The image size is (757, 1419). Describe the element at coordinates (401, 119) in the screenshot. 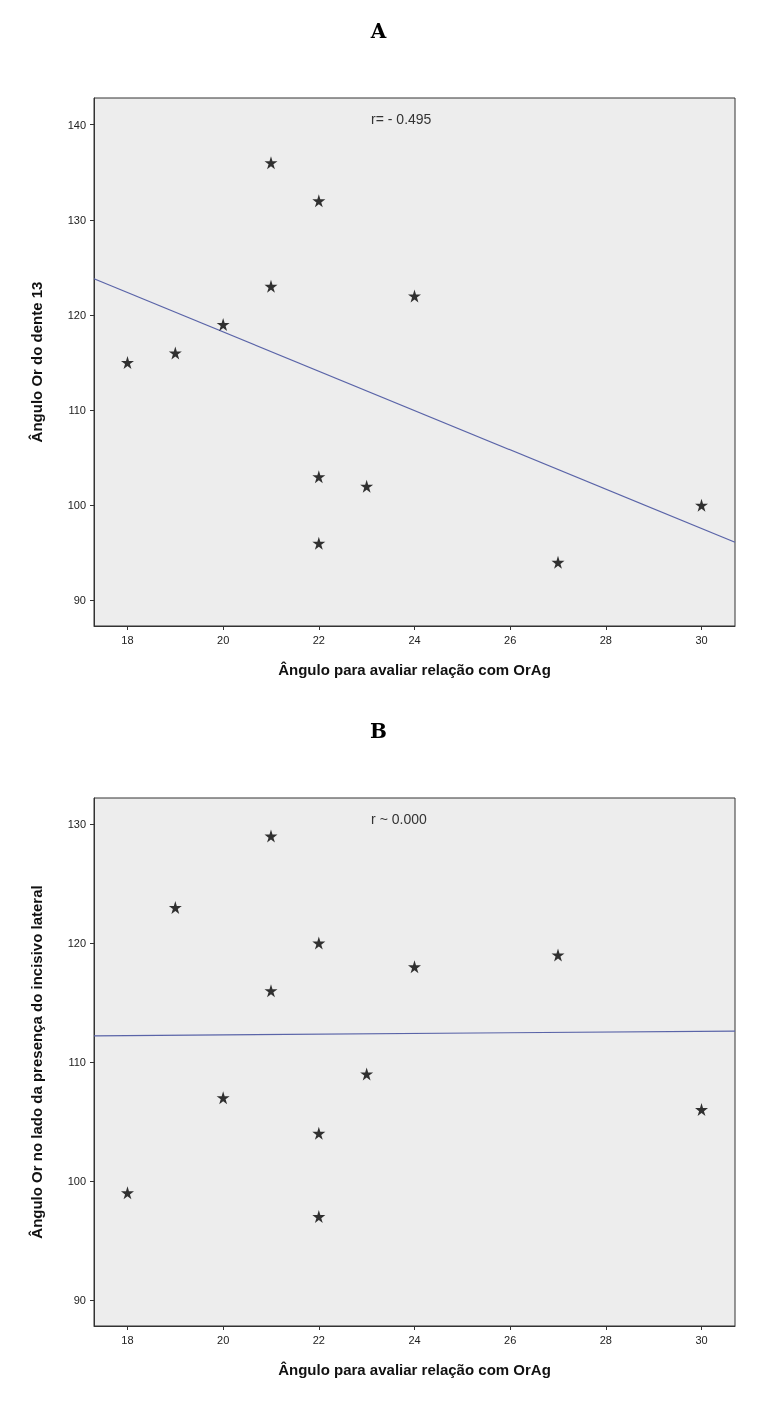

I see `annotation: r= - 0.495` at that location.